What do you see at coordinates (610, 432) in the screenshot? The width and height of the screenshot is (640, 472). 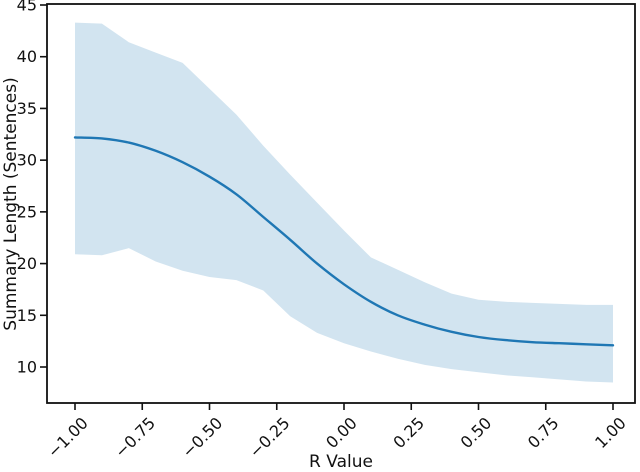 I see `x-tick-label: 1.00` at bounding box center [610, 432].